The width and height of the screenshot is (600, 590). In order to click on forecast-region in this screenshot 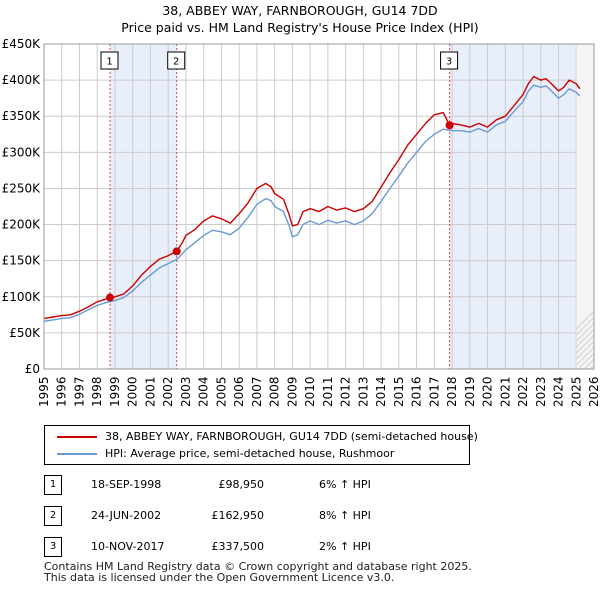, I will do `click(585, 206)`.